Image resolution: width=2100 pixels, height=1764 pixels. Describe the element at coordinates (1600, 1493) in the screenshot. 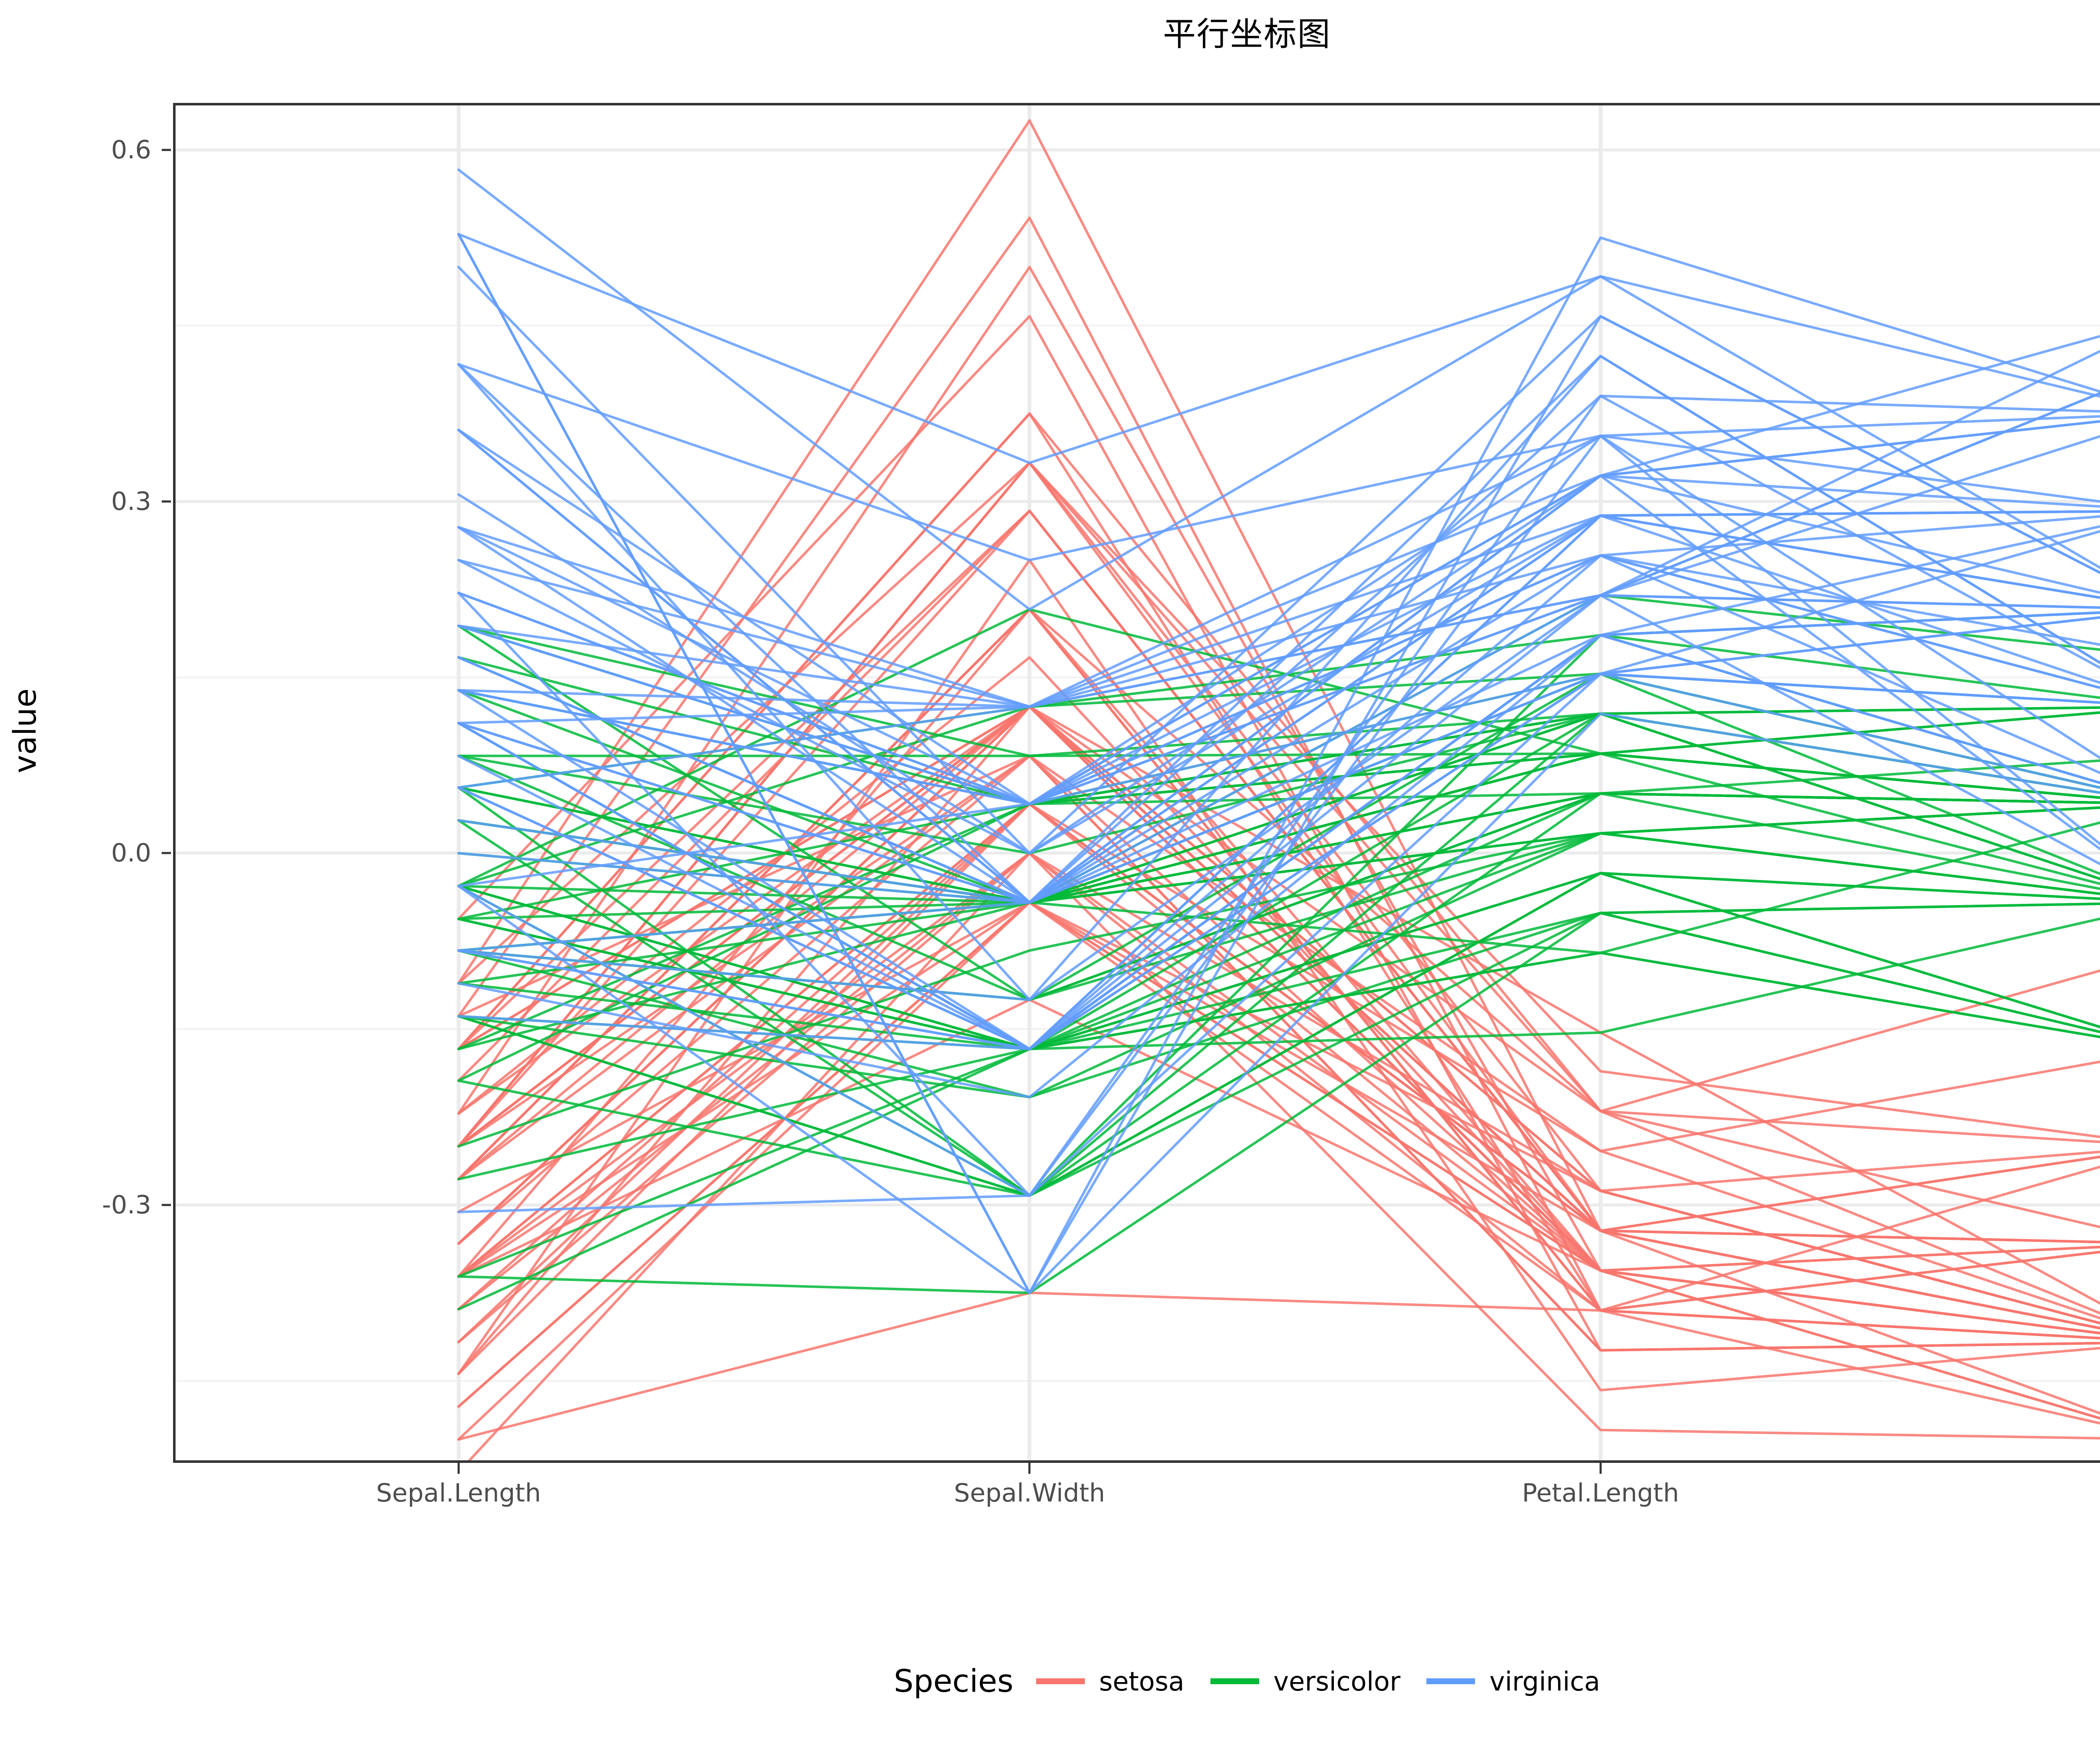

I see `x-axis-tick-label: Petal.Length` at that location.